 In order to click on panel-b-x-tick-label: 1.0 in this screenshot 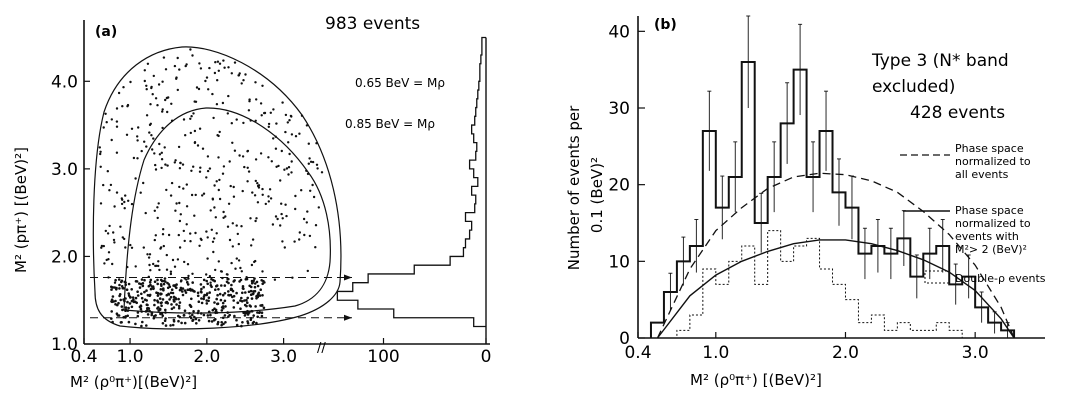, I will do `click(715, 353)`.